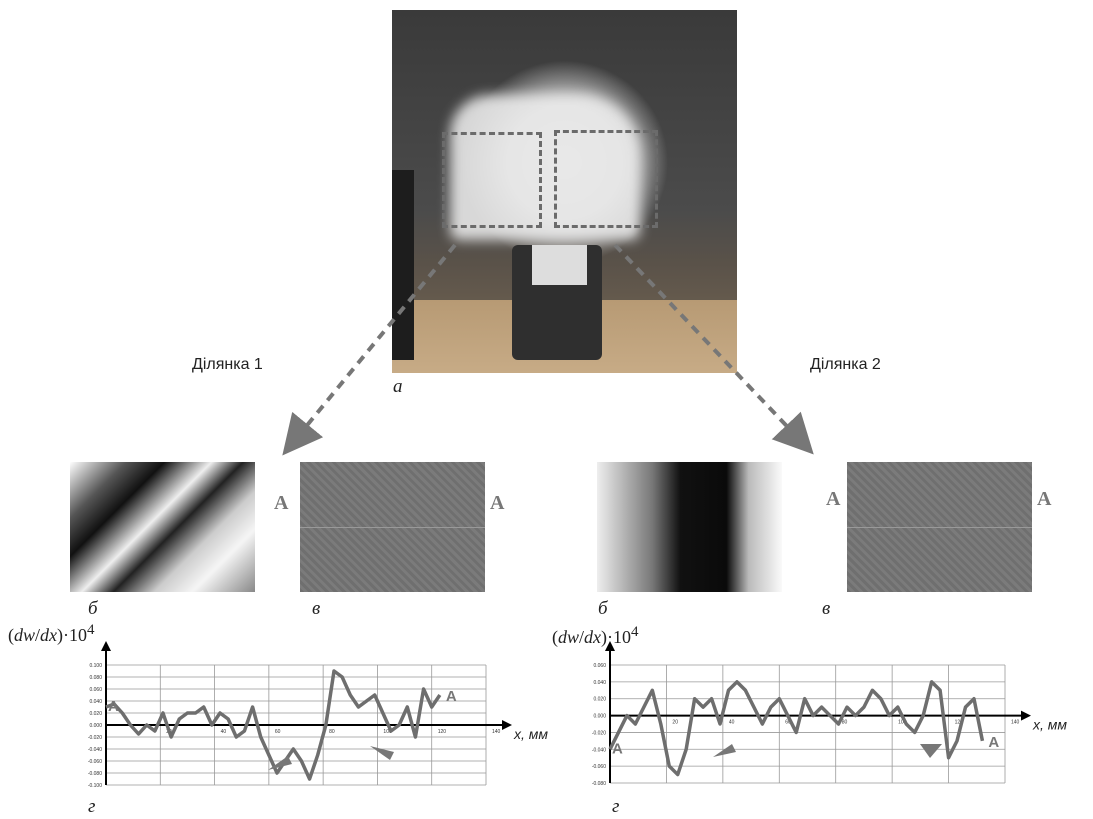 The width and height of the screenshot is (1093, 819). Describe the element at coordinates (95, 678) in the screenshot. I see `y-tick-label: 0.080` at that location.